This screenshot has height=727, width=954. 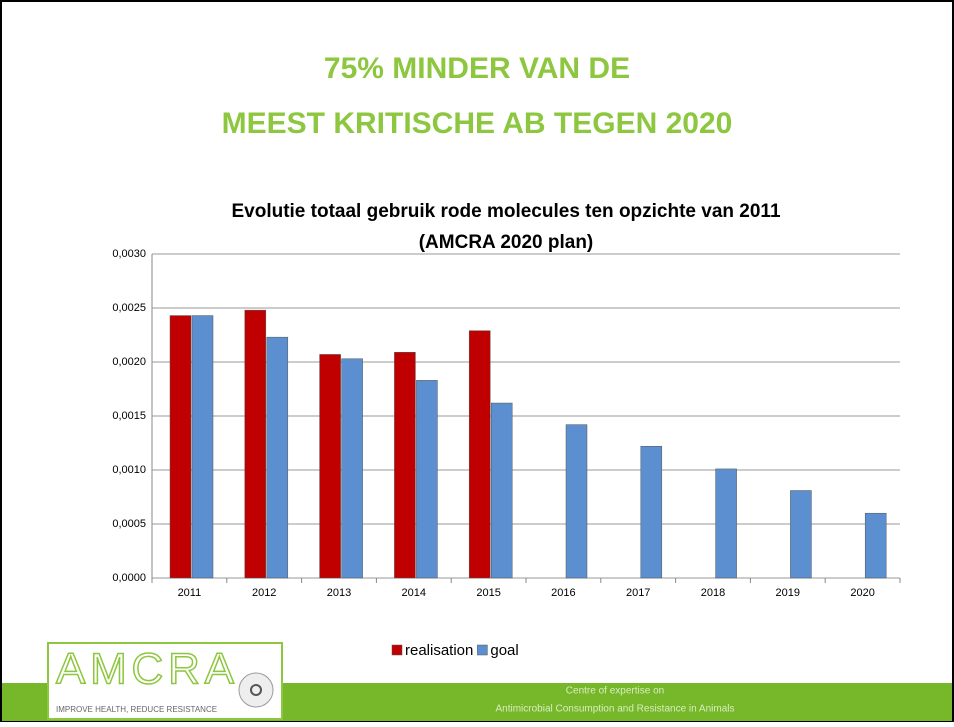 I want to click on y-tick-label: 0,0010, so click(x=129, y=470).